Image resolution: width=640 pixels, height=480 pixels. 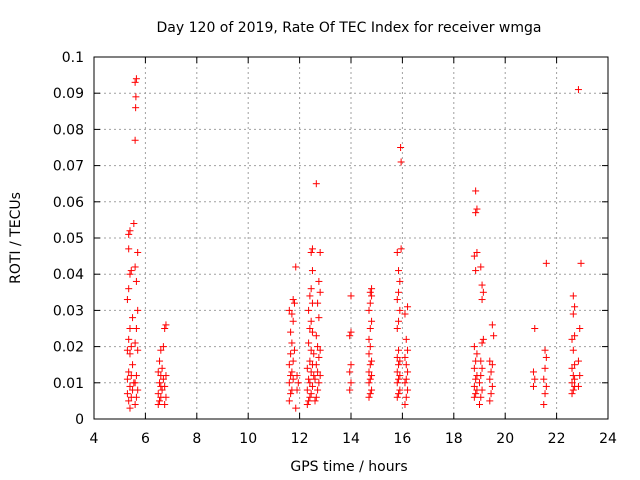 What do you see at coordinates (94, 439) in the screenshot?
I see `x-tick-label: 4` at bounding box center [94, 439].